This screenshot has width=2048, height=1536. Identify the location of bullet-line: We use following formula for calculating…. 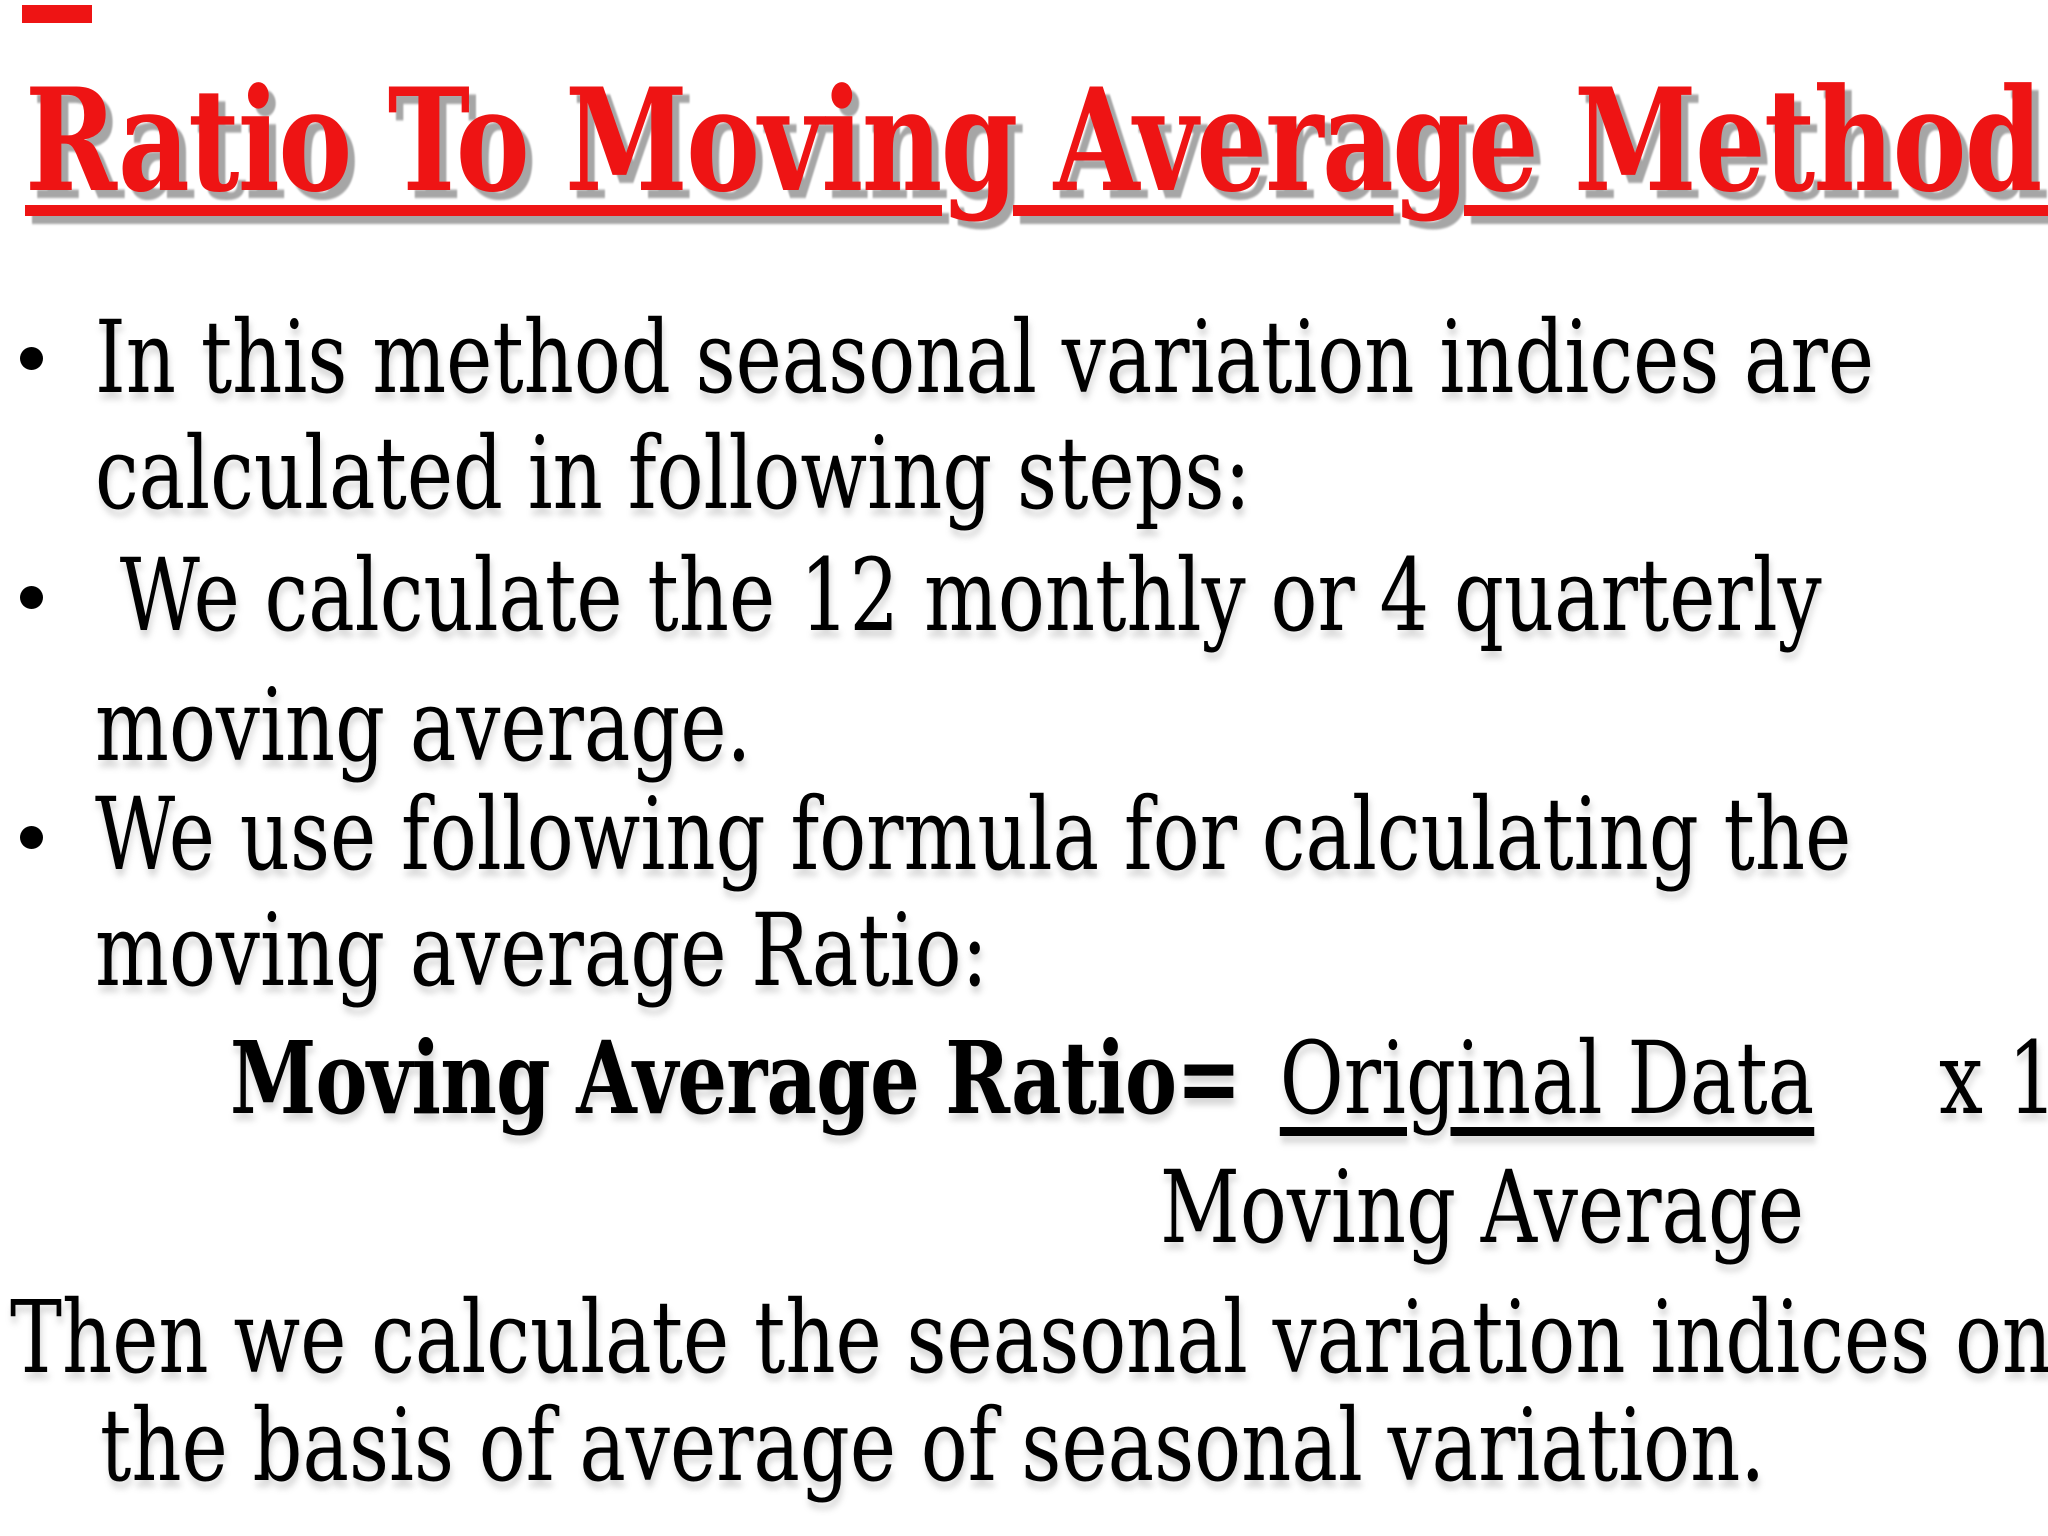
(973, 834).